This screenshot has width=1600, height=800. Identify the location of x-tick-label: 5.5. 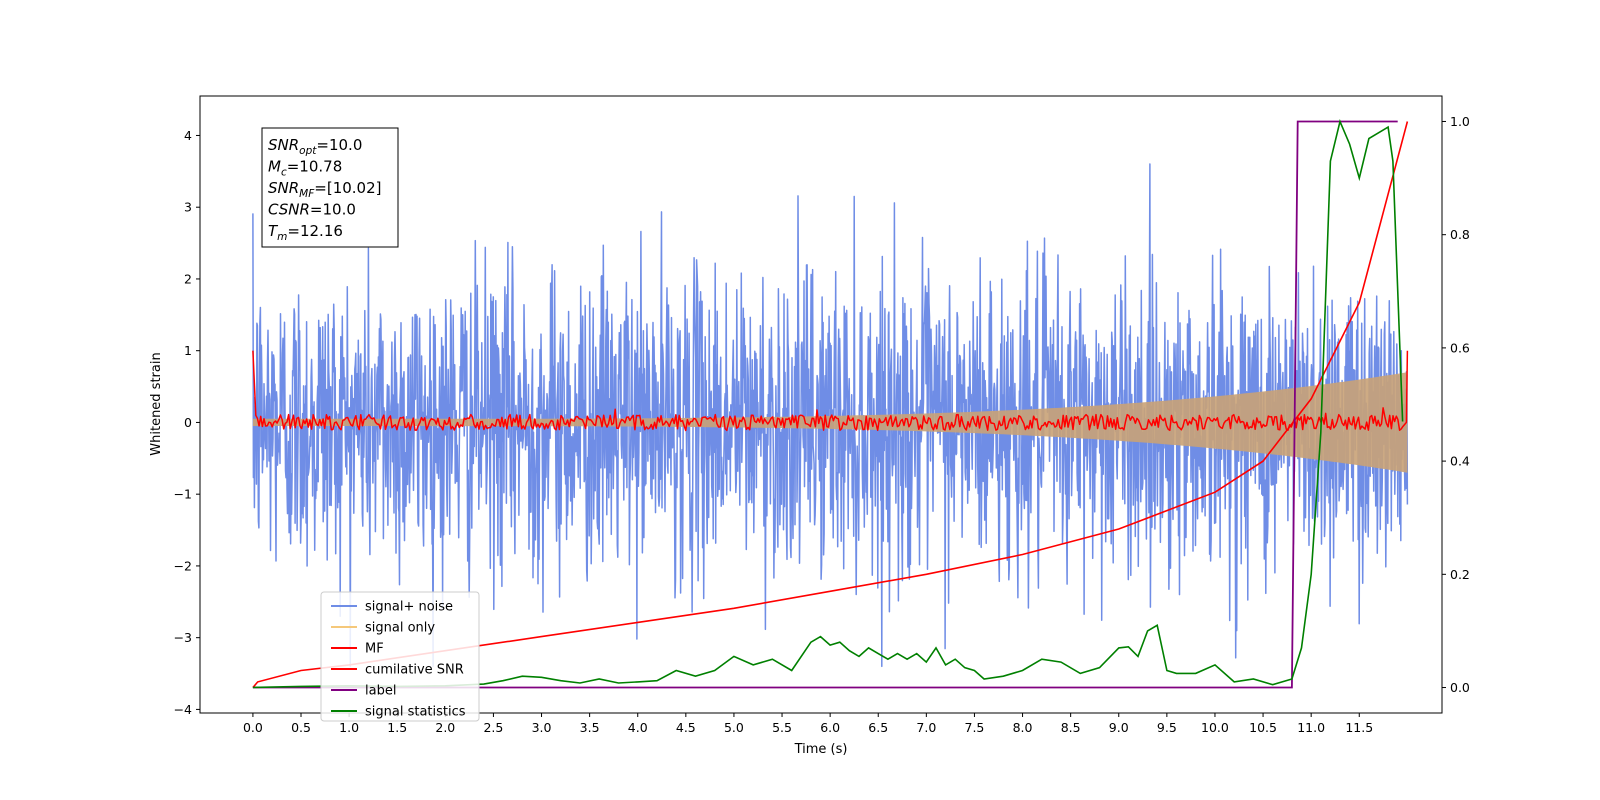
(782, 727).